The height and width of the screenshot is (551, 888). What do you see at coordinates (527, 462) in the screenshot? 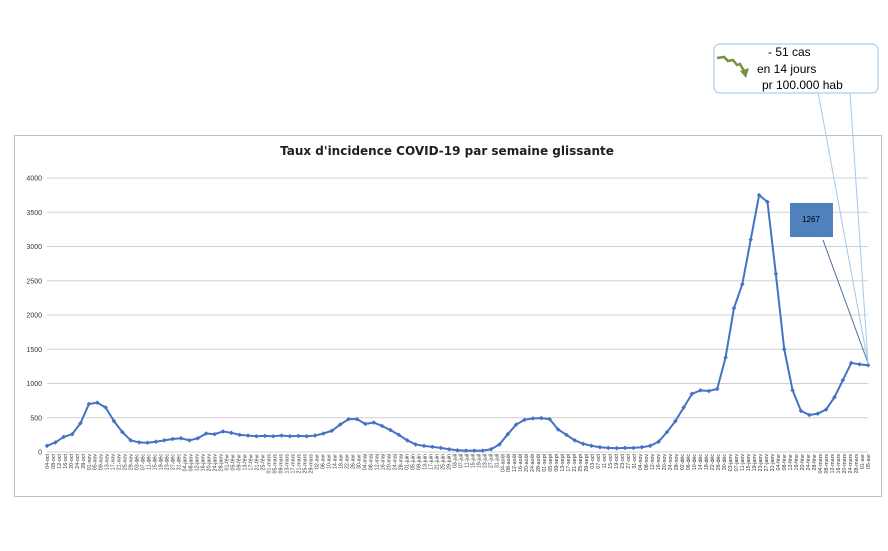
I see `x-tick-label: 20-août` at bounding box center [527, 462].